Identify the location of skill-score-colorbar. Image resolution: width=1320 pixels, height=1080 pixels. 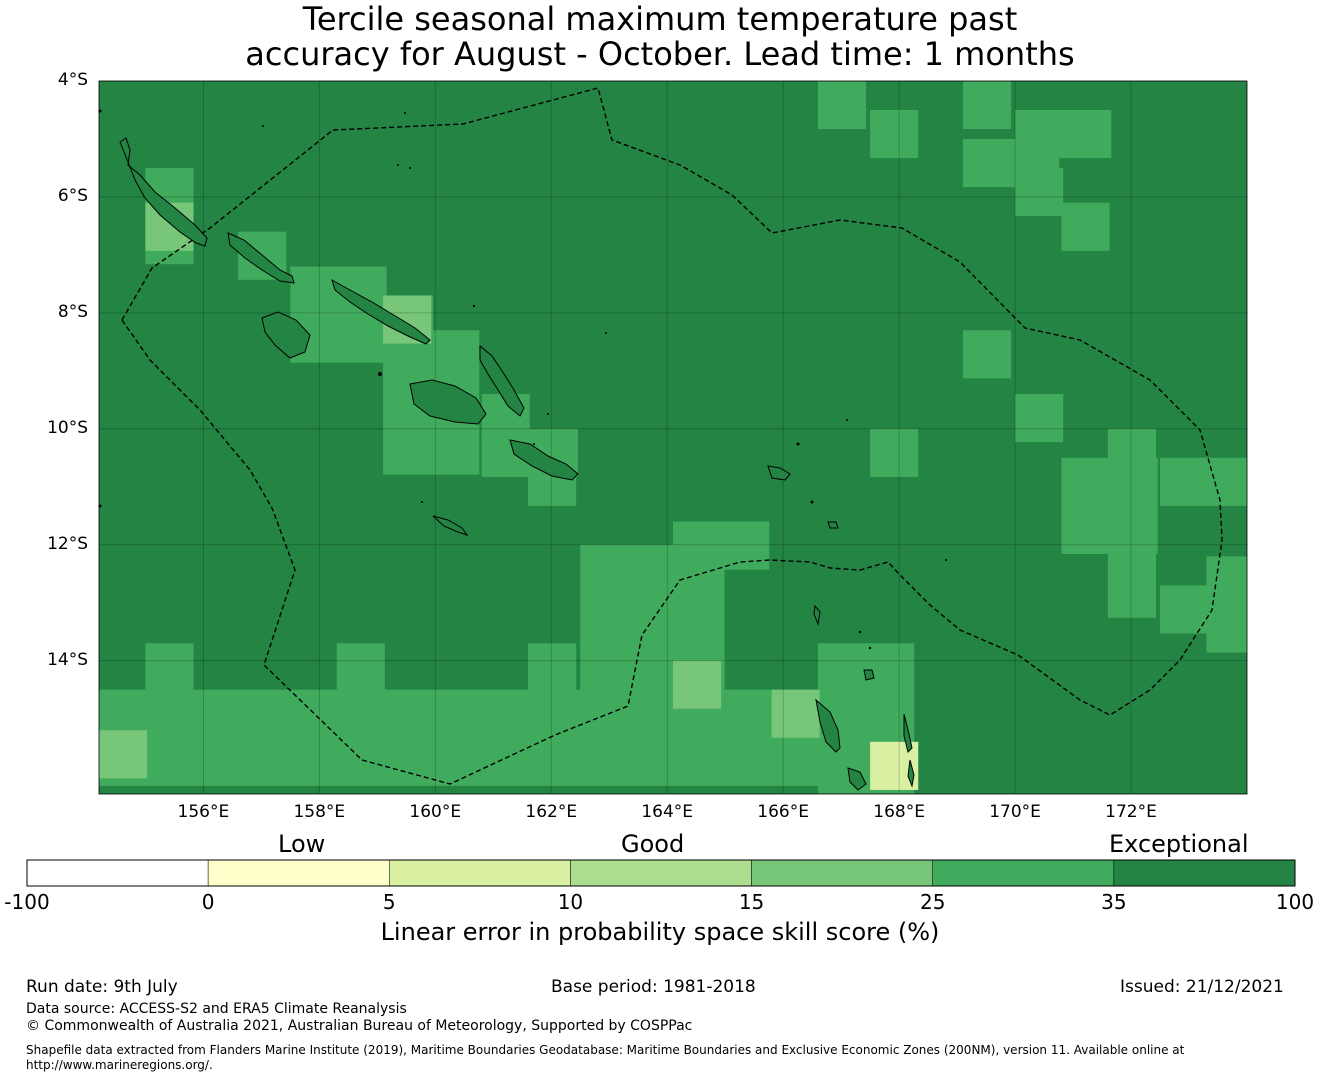
(661, 873).